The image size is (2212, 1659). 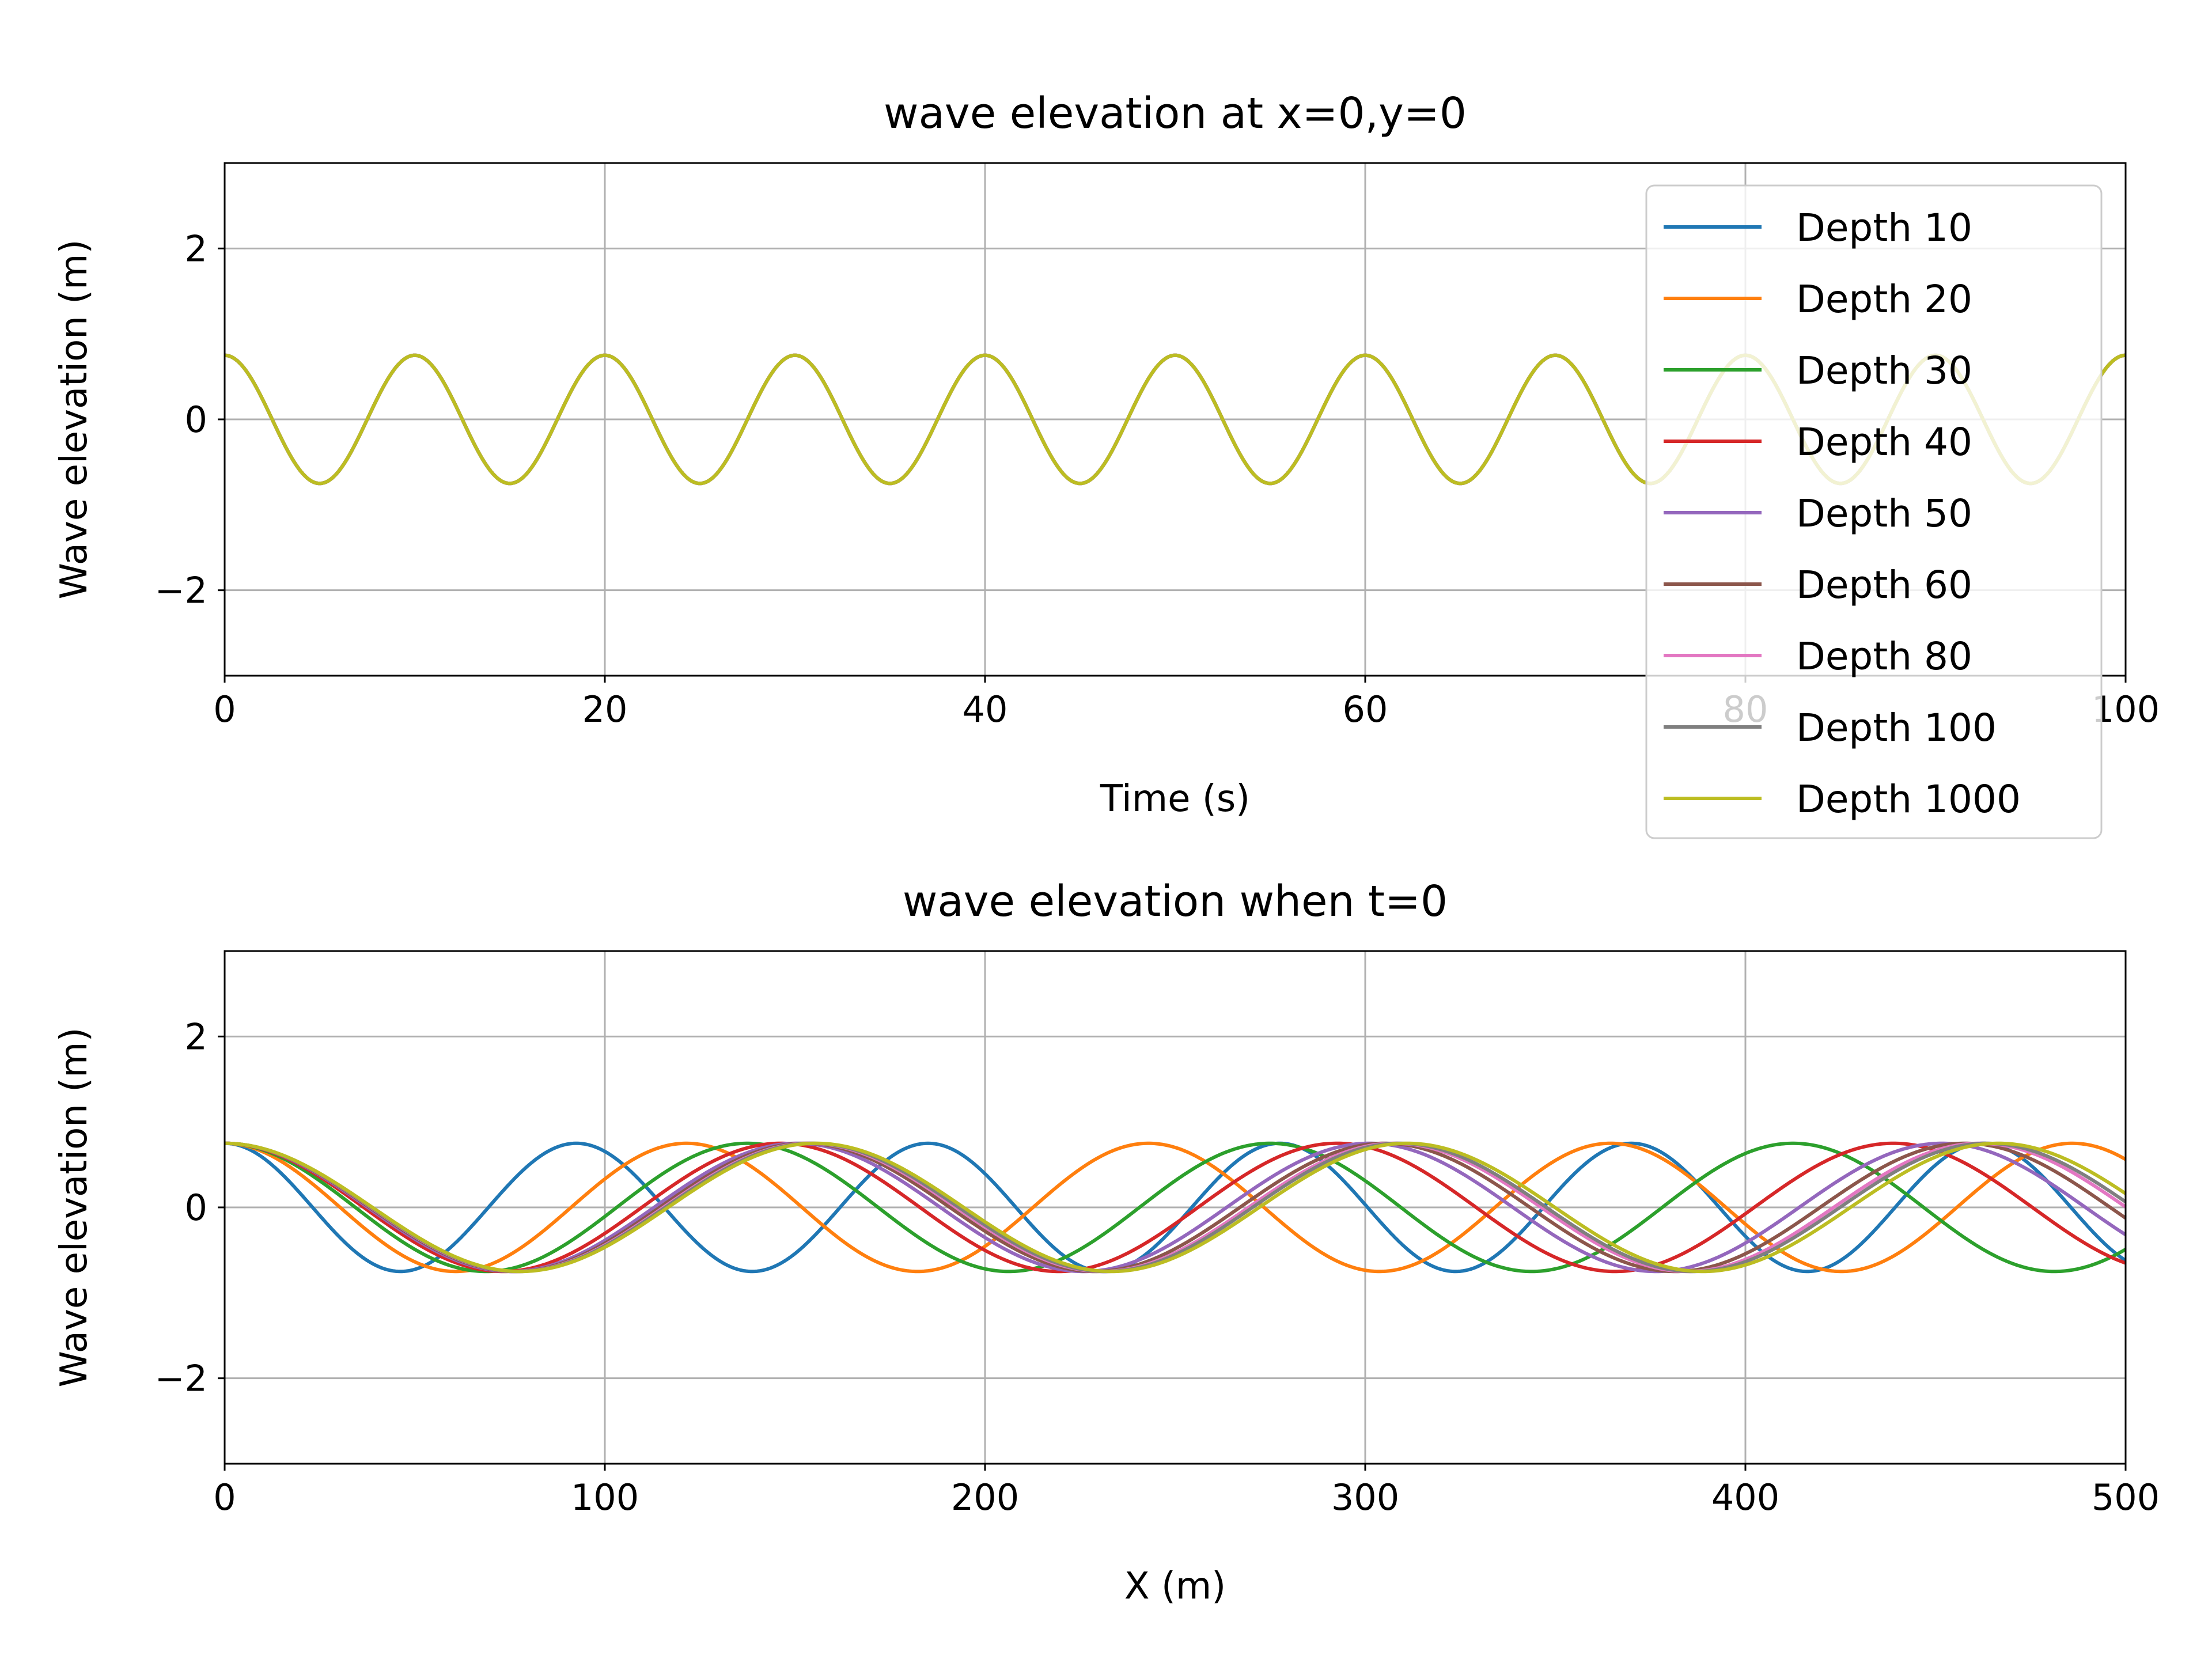 What do you see at coordinates (1365, 1497) in the screenshot?
I see `x-tick-label: 300` at bounding box center [1365, 1497].